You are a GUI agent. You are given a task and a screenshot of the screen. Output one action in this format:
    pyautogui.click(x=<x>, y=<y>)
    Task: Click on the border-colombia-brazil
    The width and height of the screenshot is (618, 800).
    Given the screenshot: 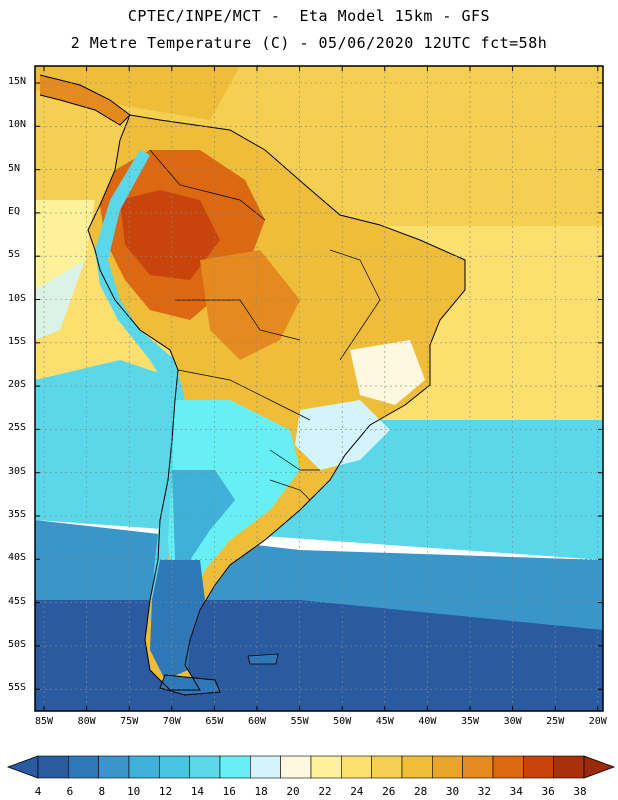 What is the action you would take?
    pyautogui.click(x=207, y=185)
    